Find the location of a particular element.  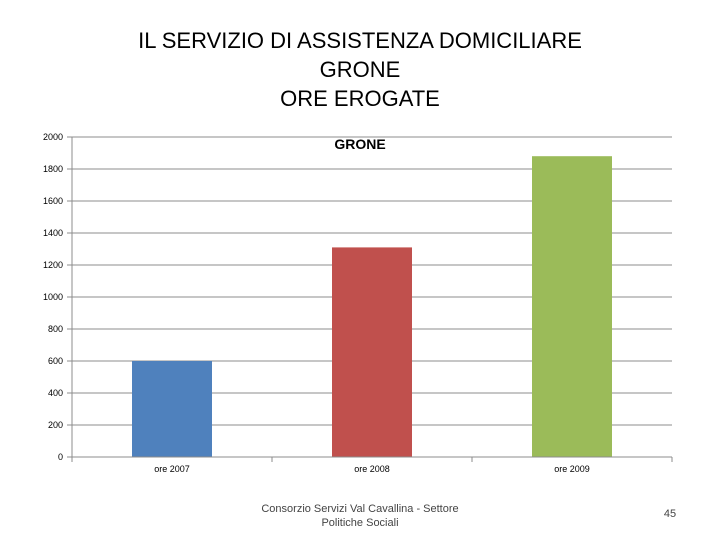

y-tick-label: 400 is located at coordinates (55, 393).